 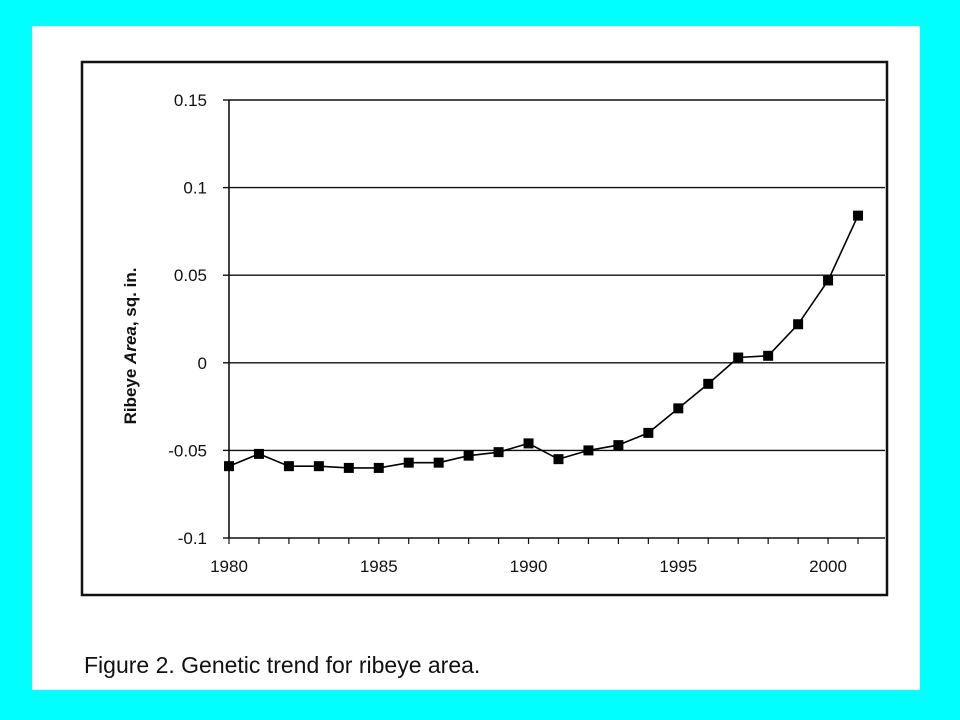 What do you see at coordinates (192, 538) in the screenshot?
I see `y-tick-label: -0.1` at bounding box center [192, 538].